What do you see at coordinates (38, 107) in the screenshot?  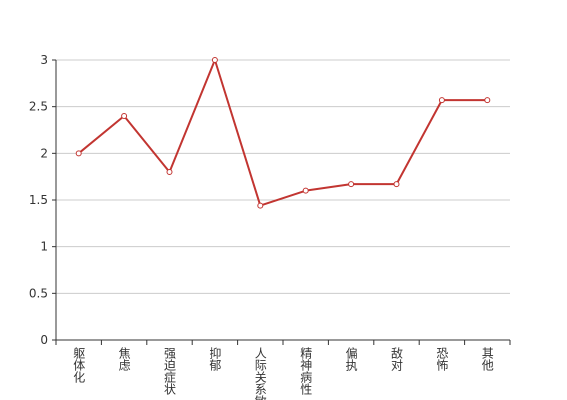 I see `y-tick-label: 2.5` at bounding box center [38, 107].